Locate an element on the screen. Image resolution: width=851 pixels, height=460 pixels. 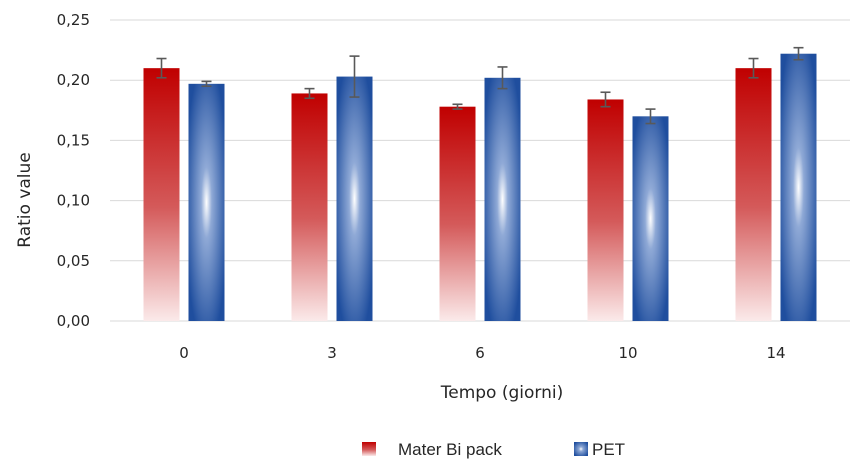
x-tick-label: 6 is located at coordinates (480, 353).